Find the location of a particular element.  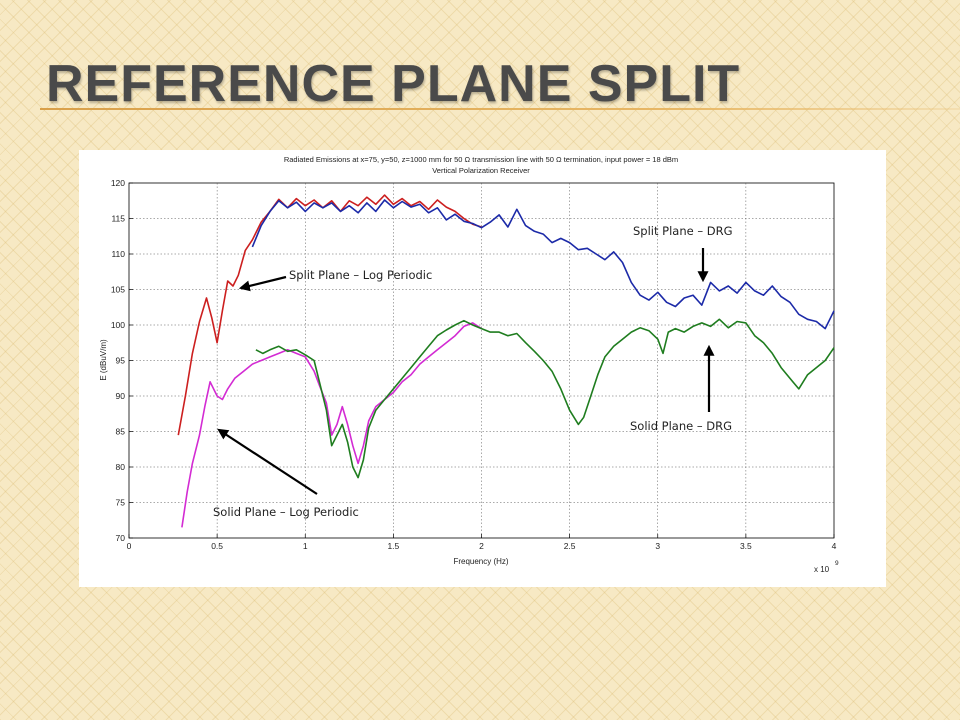

x-axis-label: Frequency (Hz) is located at coordinates (480, 561).